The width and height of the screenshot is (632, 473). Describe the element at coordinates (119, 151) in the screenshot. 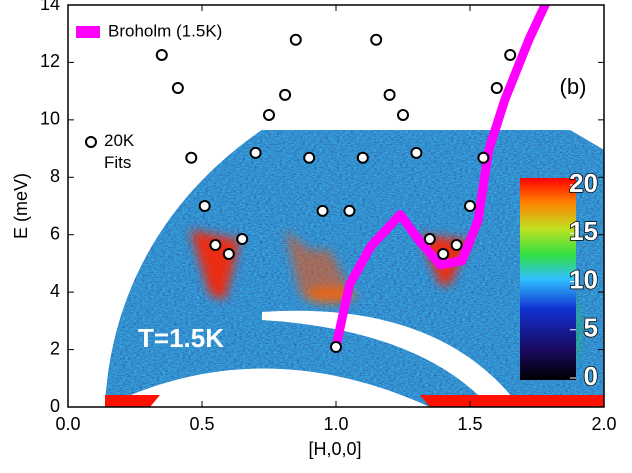

I see `legend-entry: 20K Fits` at that location.